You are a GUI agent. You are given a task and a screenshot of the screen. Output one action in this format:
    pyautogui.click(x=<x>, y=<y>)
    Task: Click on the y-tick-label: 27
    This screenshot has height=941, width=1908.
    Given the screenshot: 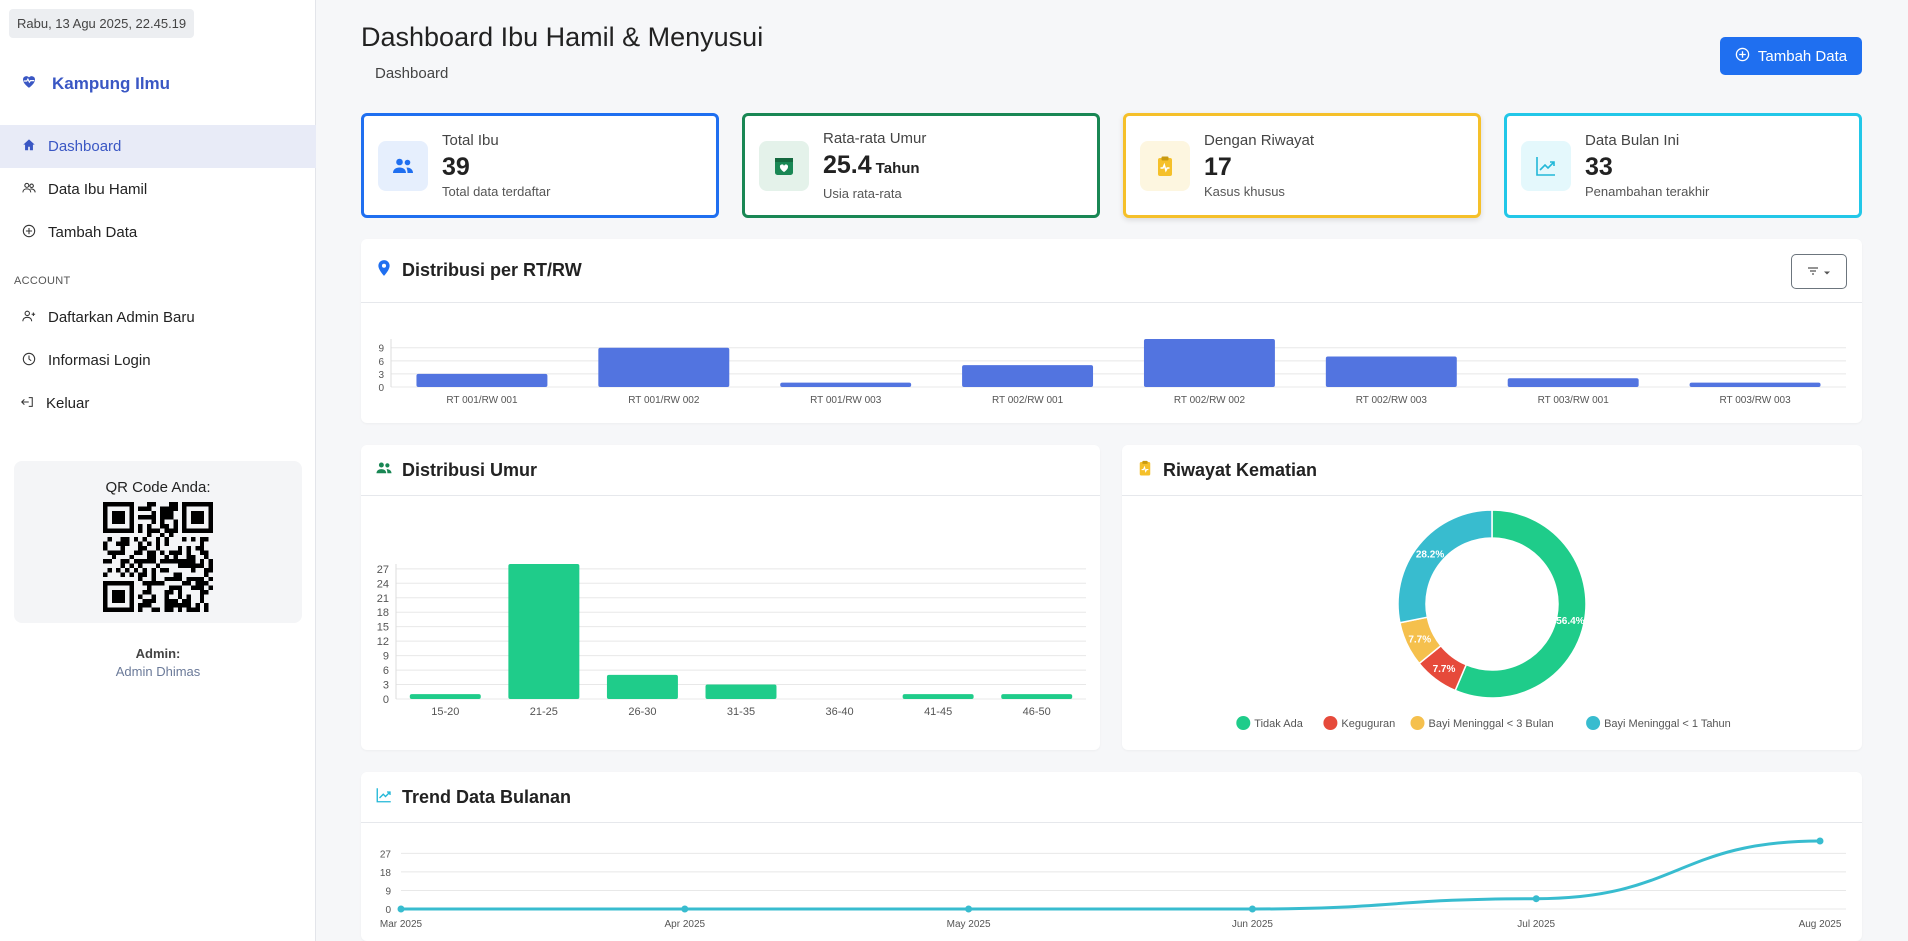 What is the action you would take?
    pyautogui.click(x=383, y=570)
    